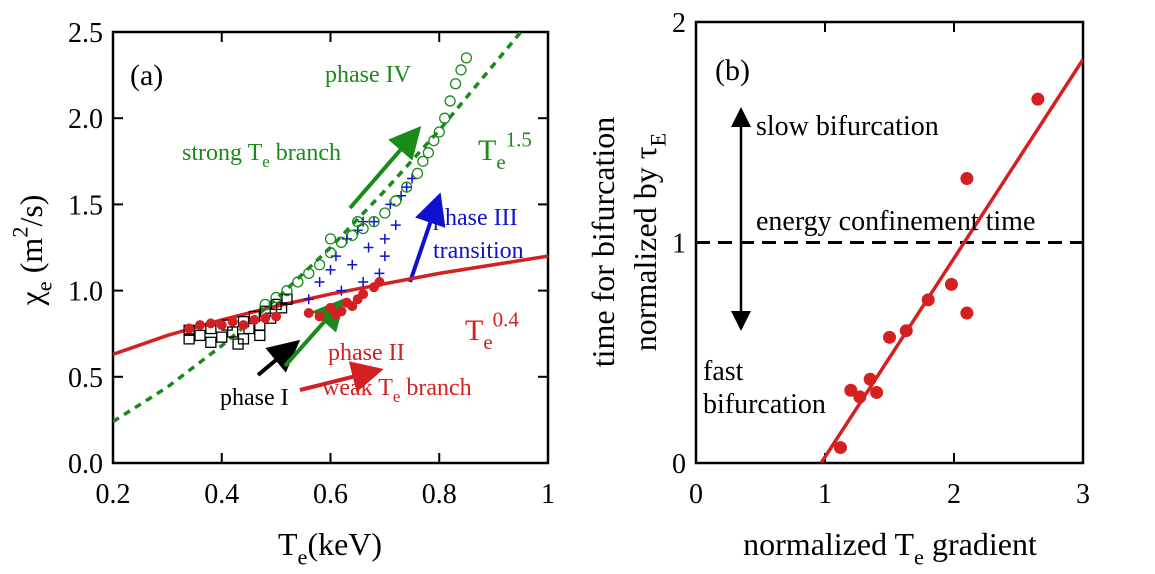  What do you see at coordinates (828, 544) in the screenshot?
I see `text-piece: normalized T` at bounding box center [828, 544].